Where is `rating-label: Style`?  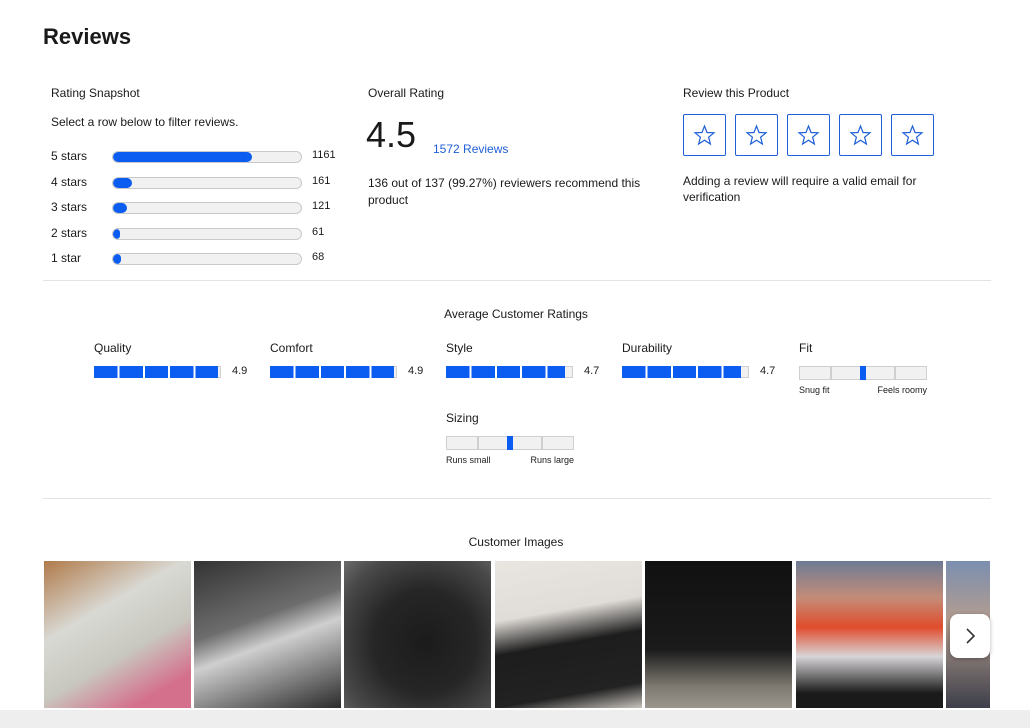
rating-label: Style is located at coordinates (459, 348).